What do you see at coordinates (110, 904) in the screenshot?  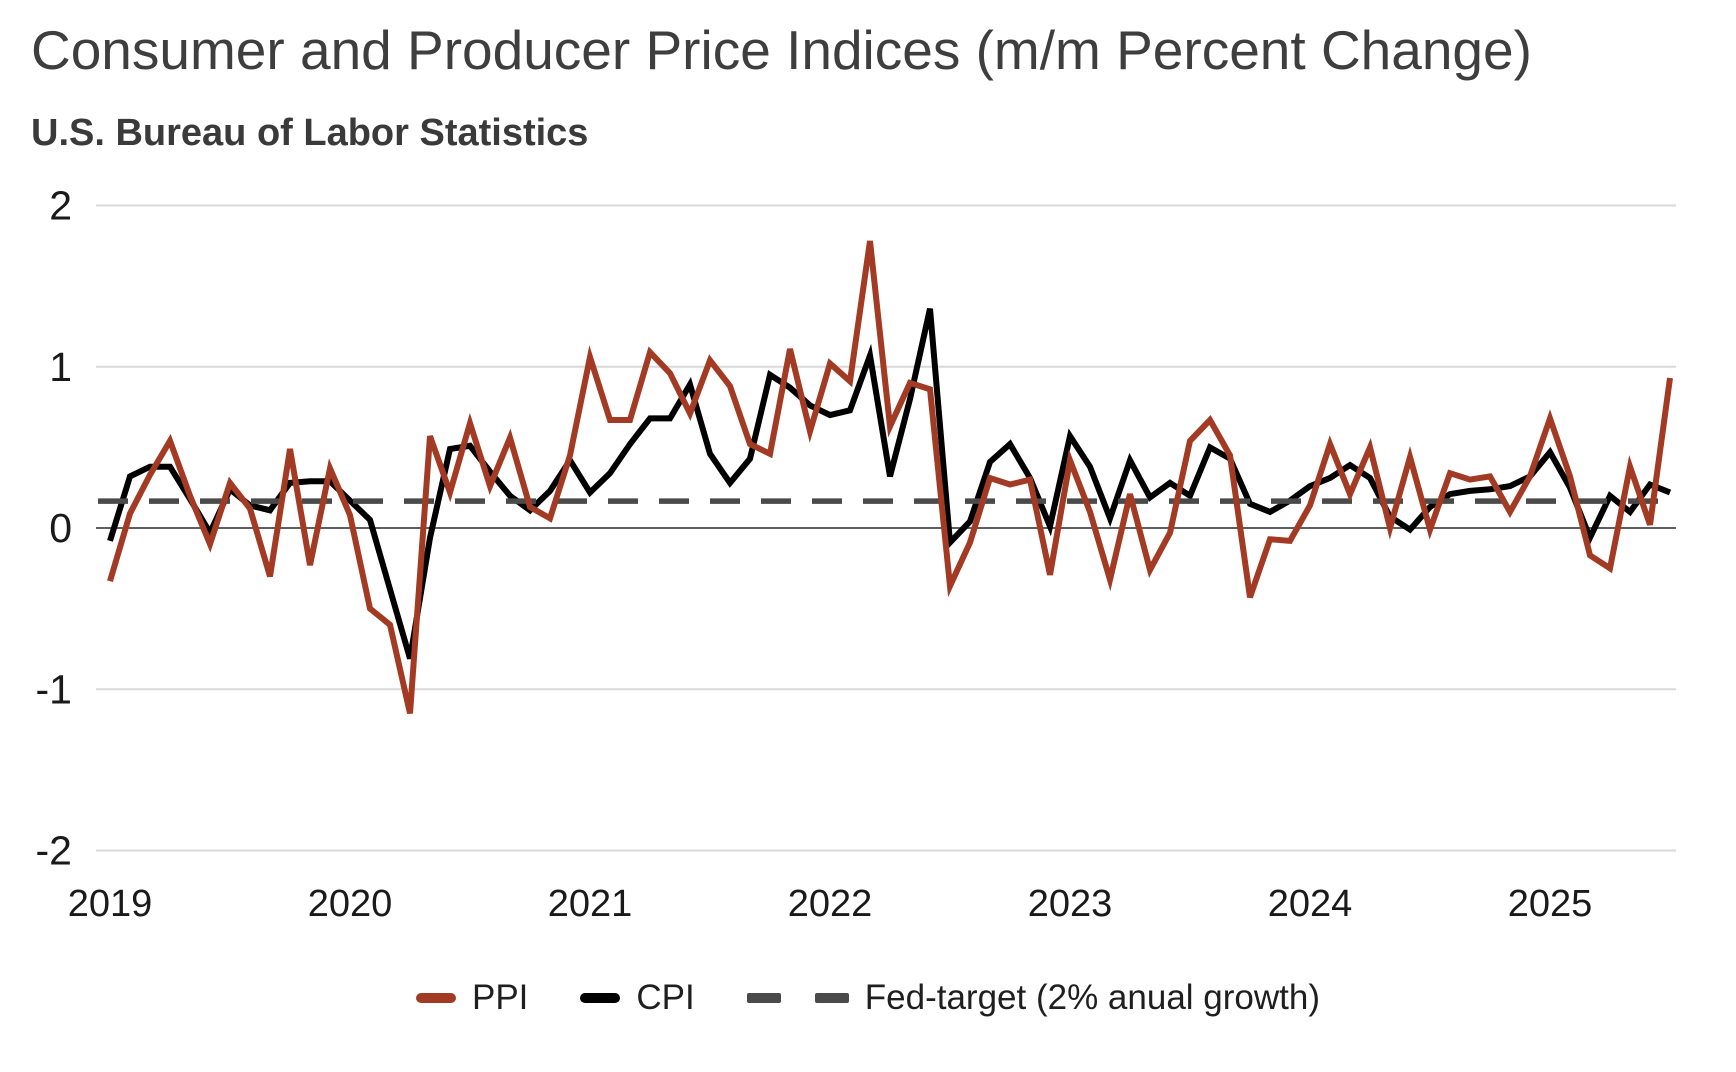 I see `x-tick-label-2019: 2019` at bounding box center [110, 904].